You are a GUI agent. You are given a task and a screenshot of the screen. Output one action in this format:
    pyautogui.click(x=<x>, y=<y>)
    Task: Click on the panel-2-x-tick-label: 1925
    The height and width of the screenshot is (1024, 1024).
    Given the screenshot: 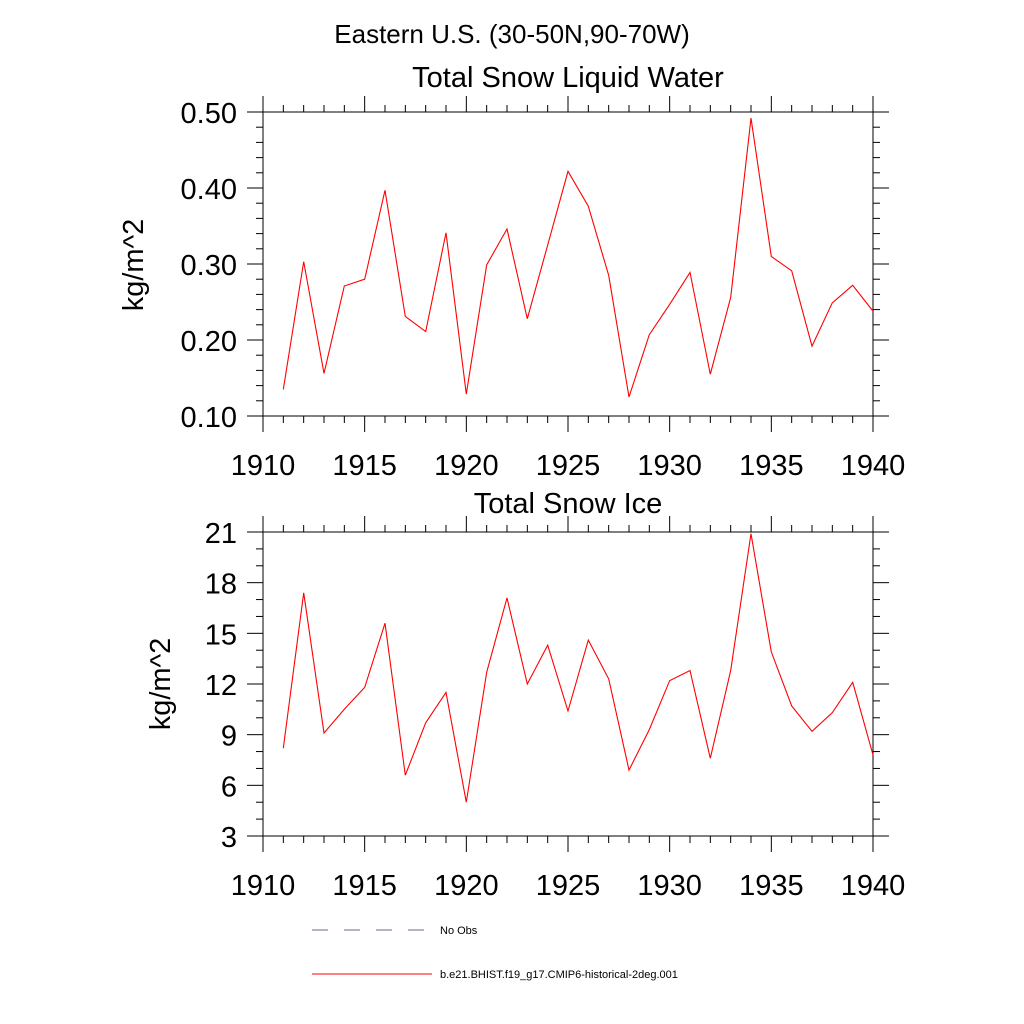 What is the action you would take?
    pyautogui.click(x=568, y=886)
    